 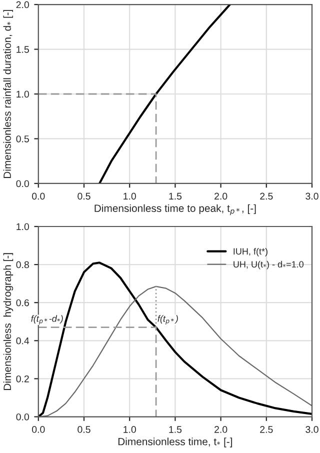 What do you see at coordinates (47, 320) in the screenshot?
I see `annotation: f(t$_{p*}$-d$_{*}$)` at bounding box center [47, 320].